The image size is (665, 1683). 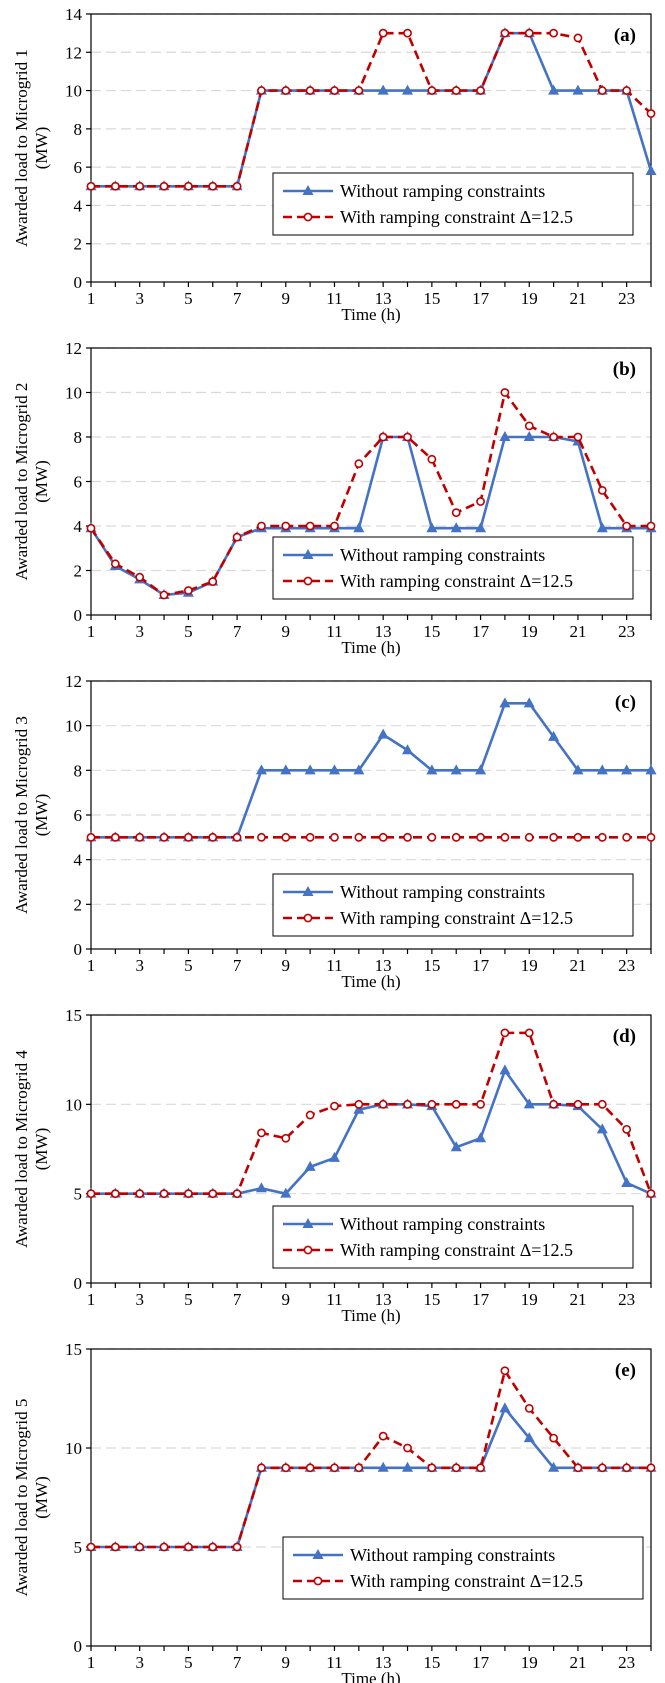 What do you see at coordinates (237, 1662) in the screenshot?
I see `chart-e-x-tick-label: 7` at bounding box center [237, 1662].